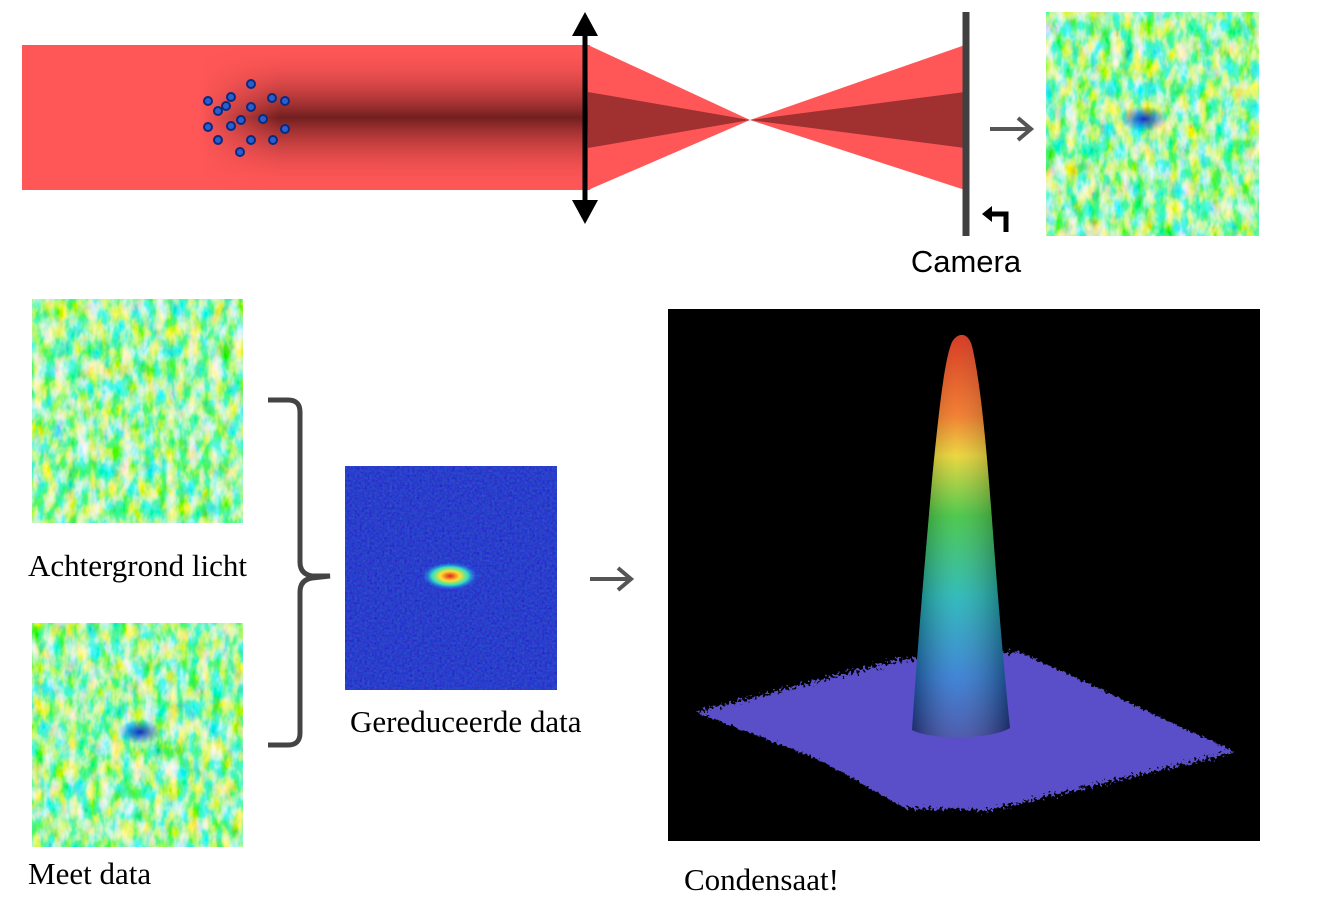  Describe the element at coordinates (450, 576) in the screenshot. I see `condensate-spot` at that location.